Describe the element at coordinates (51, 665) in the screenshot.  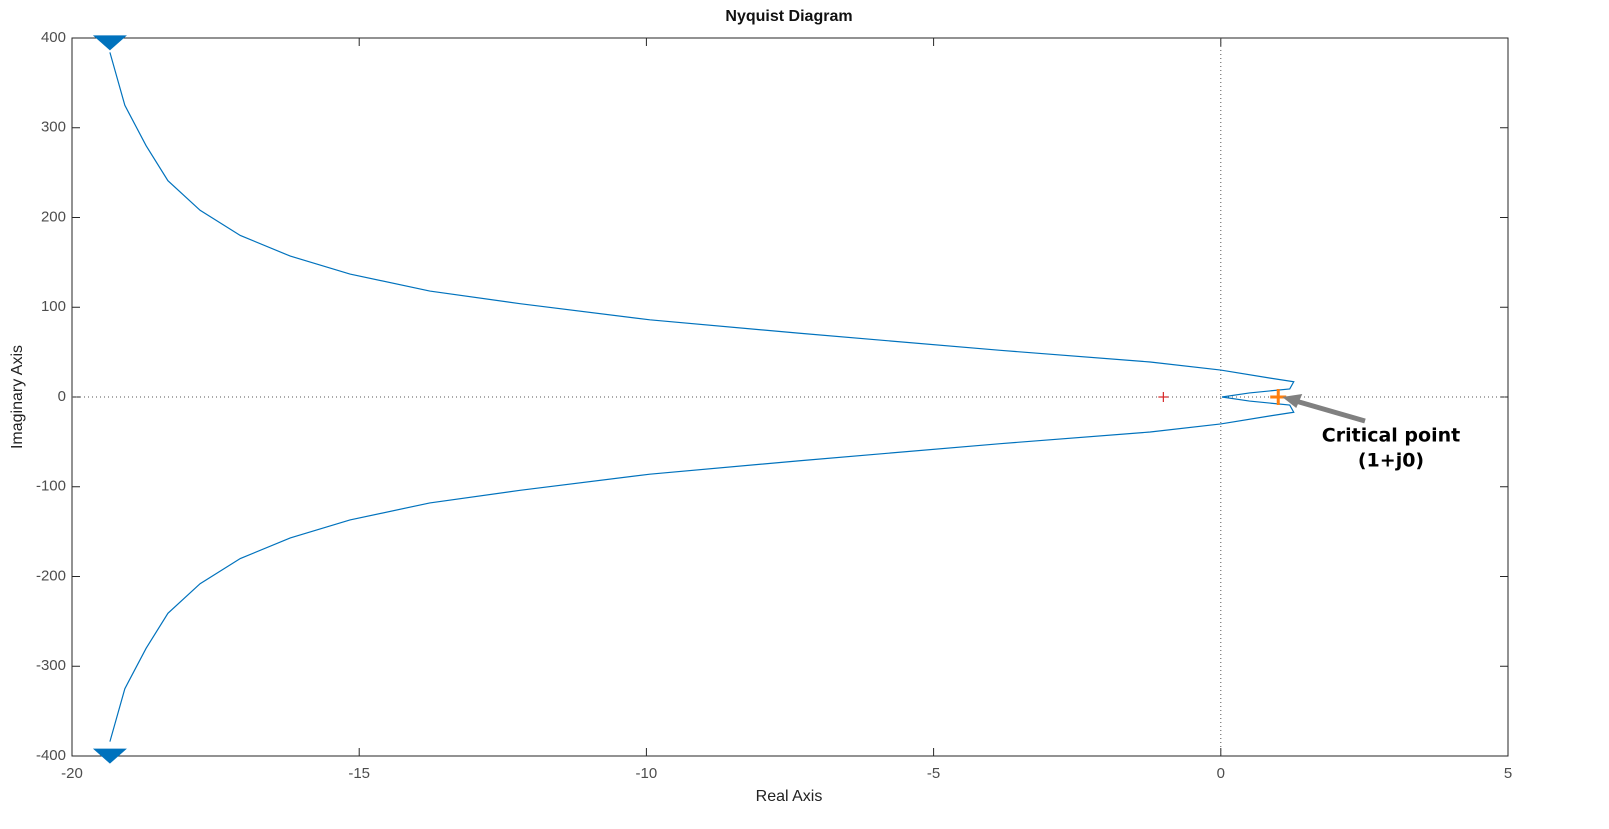
I see `y-tick-label: -300` at that location.